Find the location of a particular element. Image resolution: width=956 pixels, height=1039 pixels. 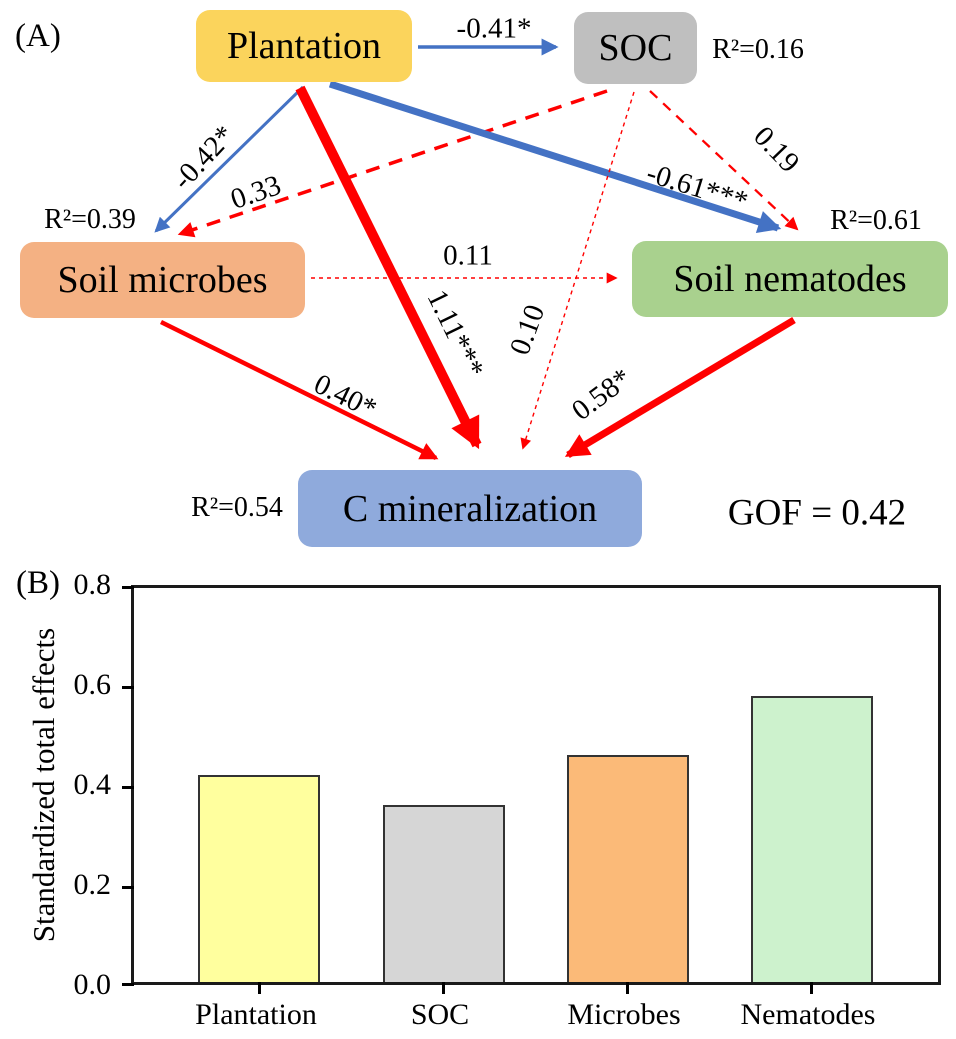

y-tick-mark-0.2 is located at coordinates (128, 887).